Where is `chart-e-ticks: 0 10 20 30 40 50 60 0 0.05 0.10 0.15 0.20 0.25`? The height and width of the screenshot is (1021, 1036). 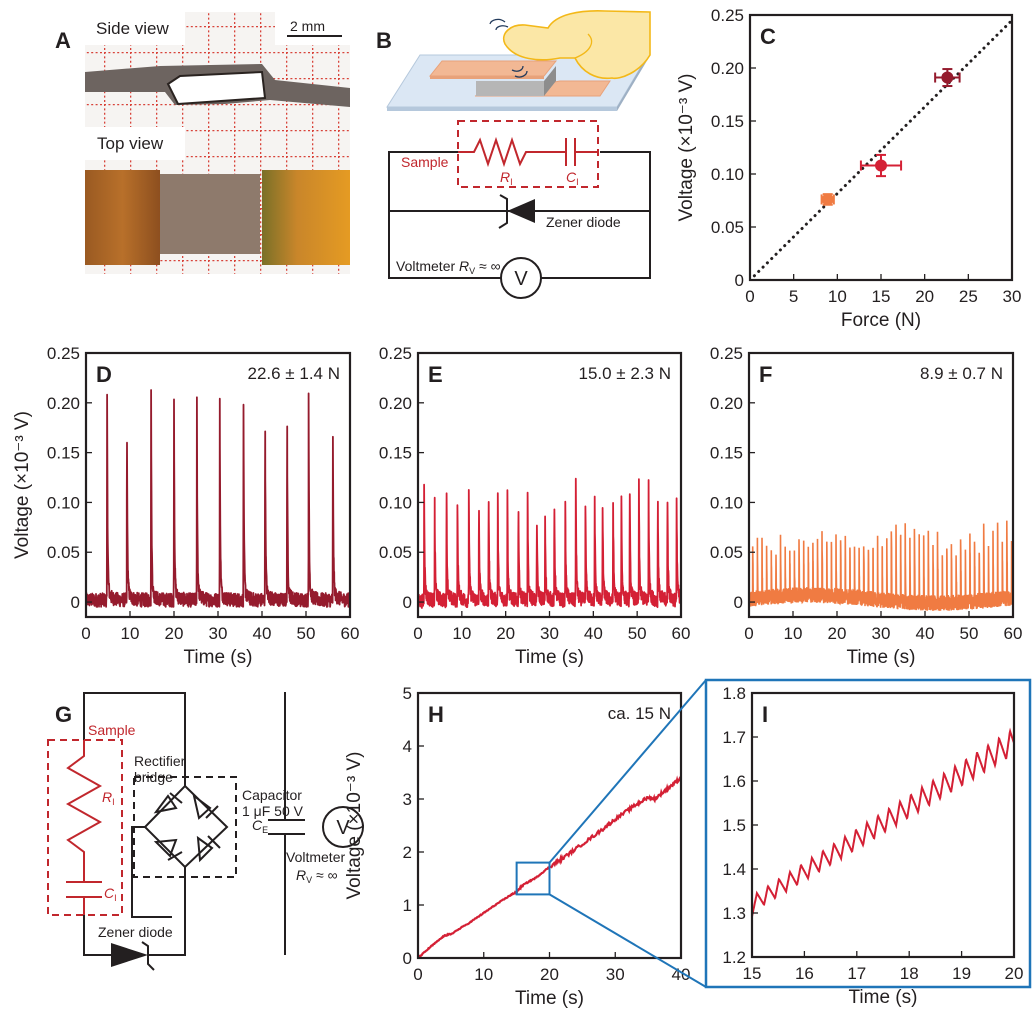
chart-e-ticks: 0 10 20 30 40 50 60 0 0.05 0.10 0.15 0.20 0.25 is located at coordinates (535, 493).